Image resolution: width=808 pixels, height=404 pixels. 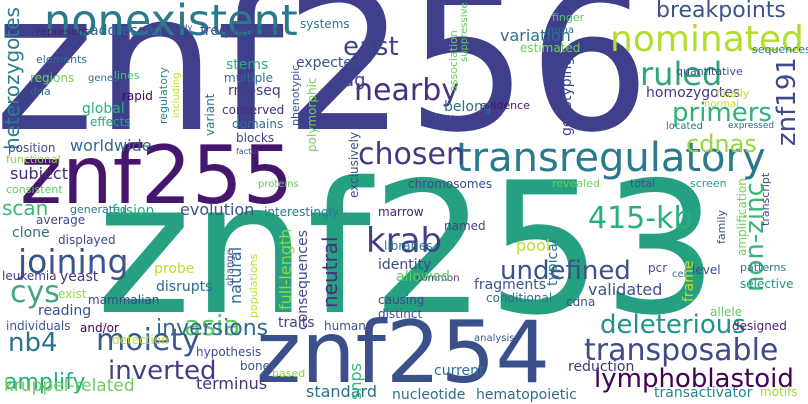 I want to click on word: conditional, so click(x=519, y=298).